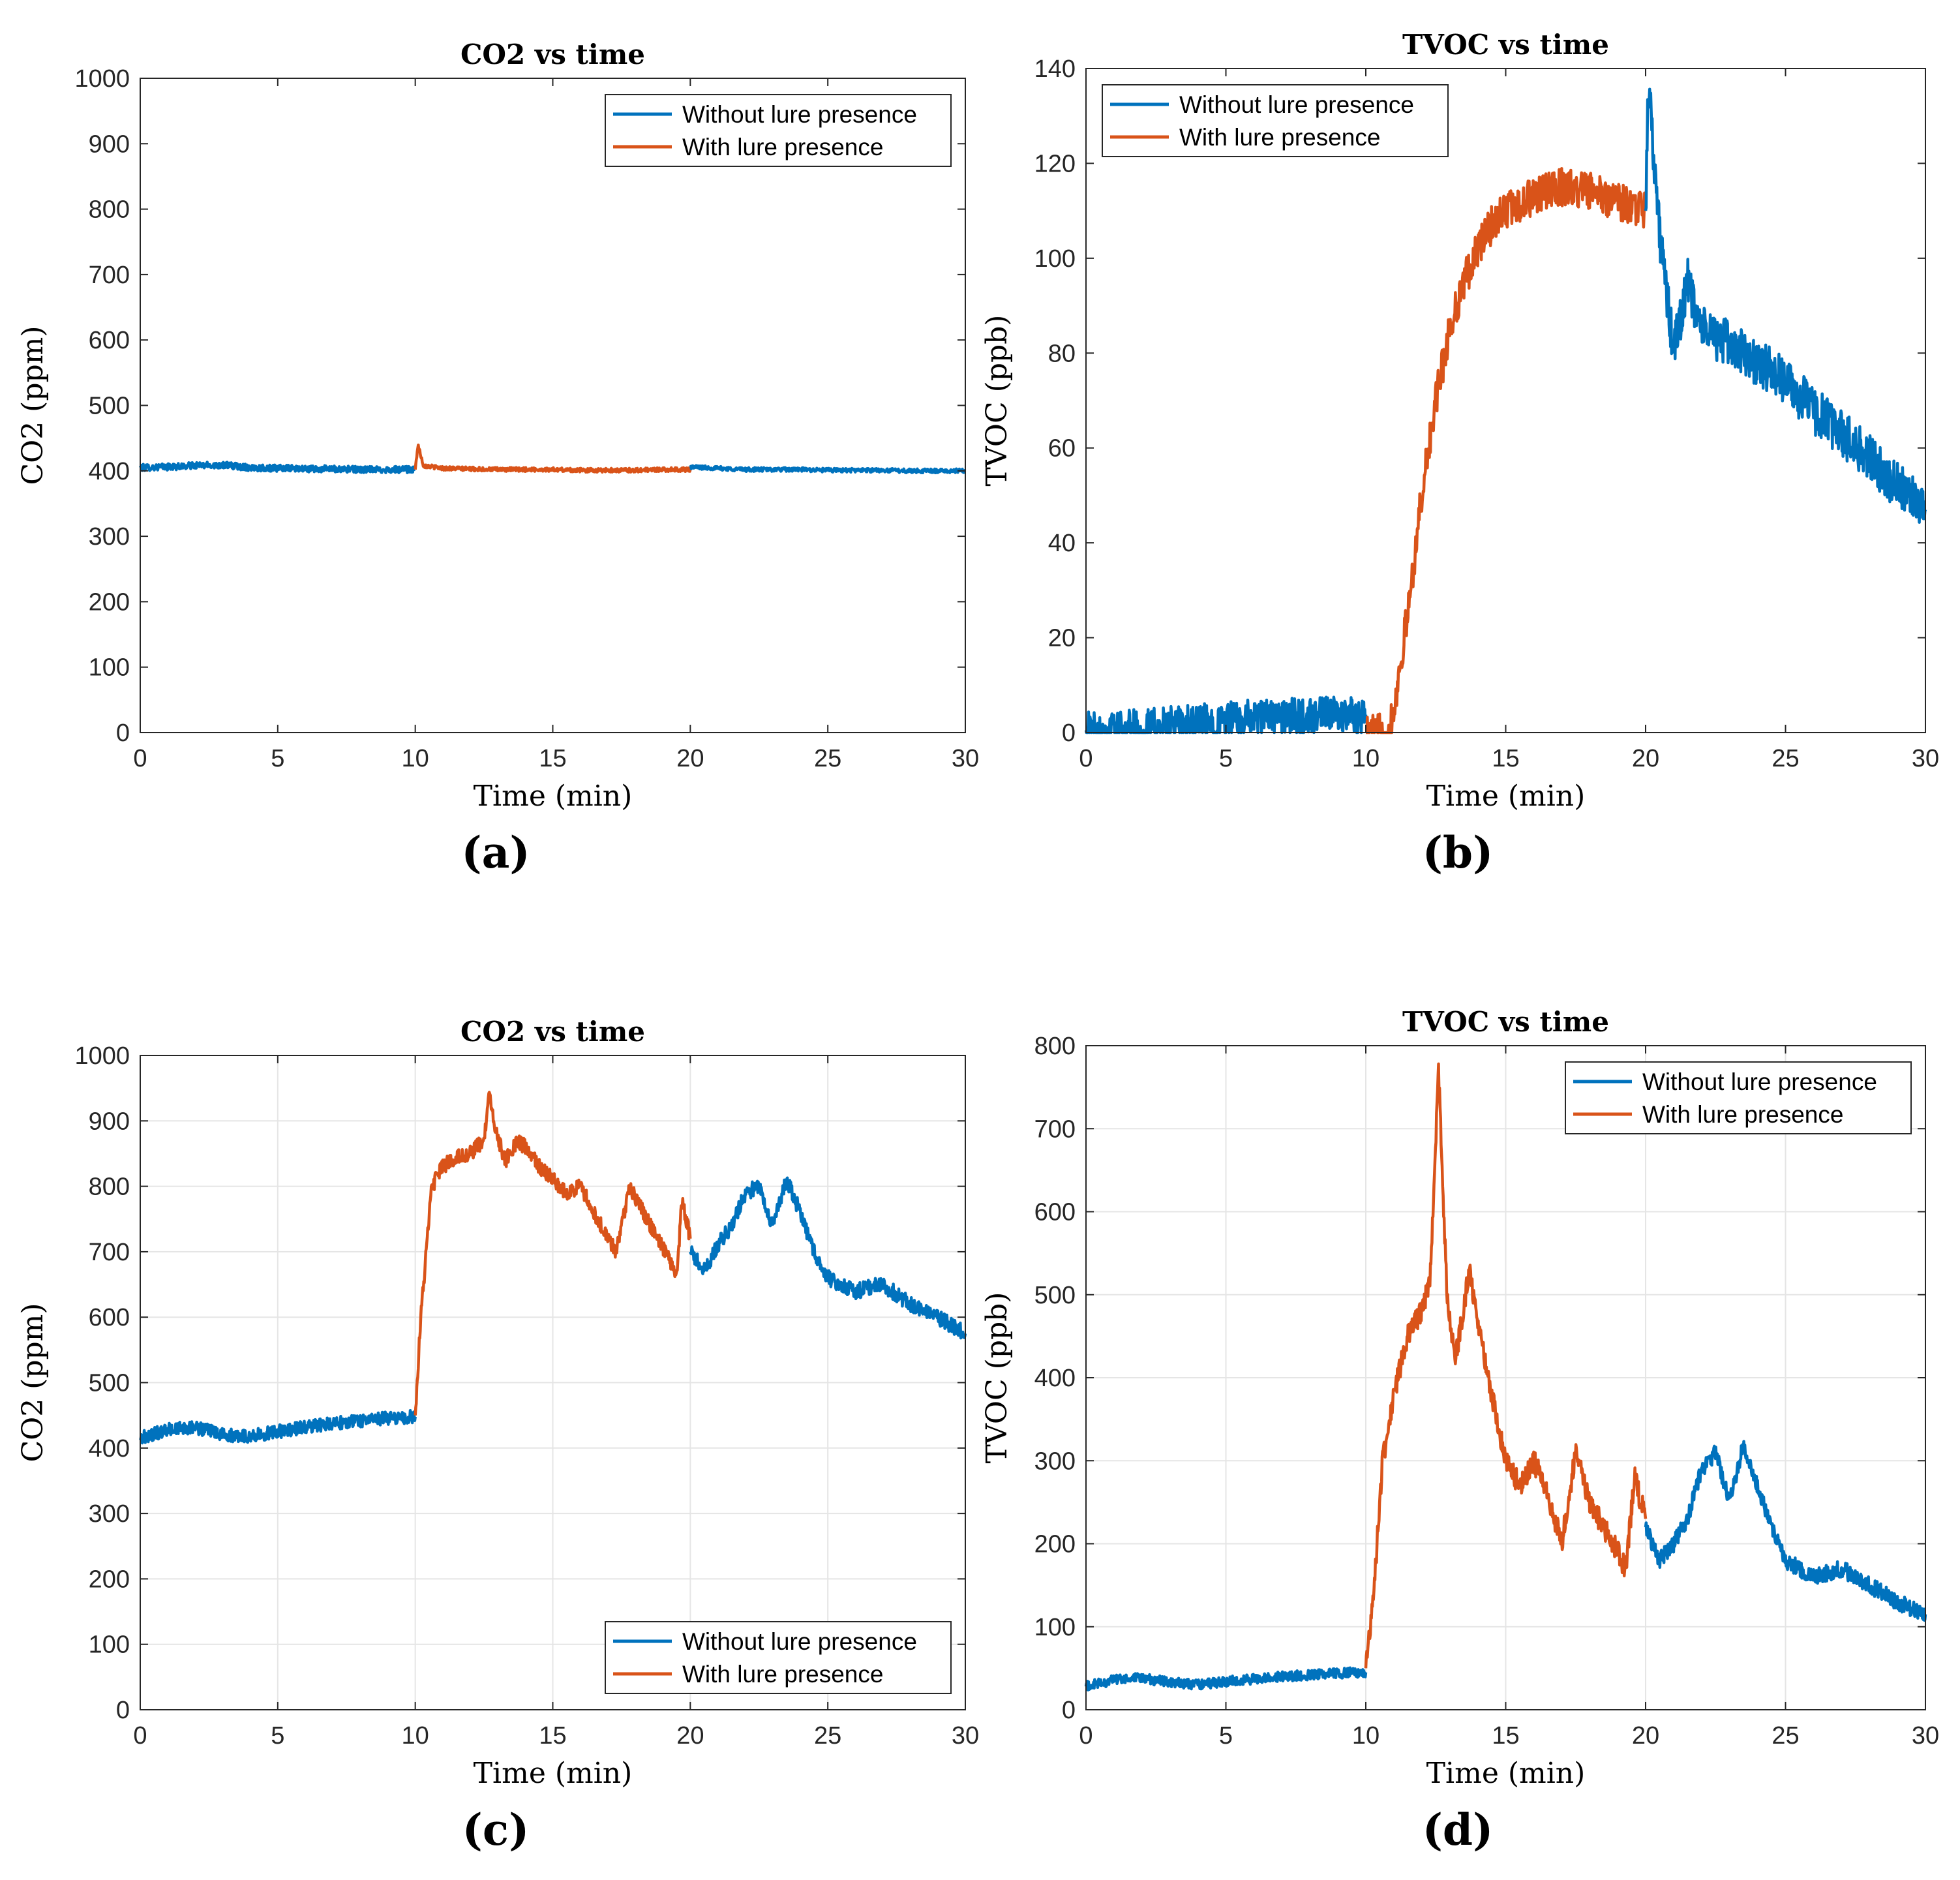 The image size is (1960, 1880). I want to click on y-tick-label: 80, so click(1062, 354).